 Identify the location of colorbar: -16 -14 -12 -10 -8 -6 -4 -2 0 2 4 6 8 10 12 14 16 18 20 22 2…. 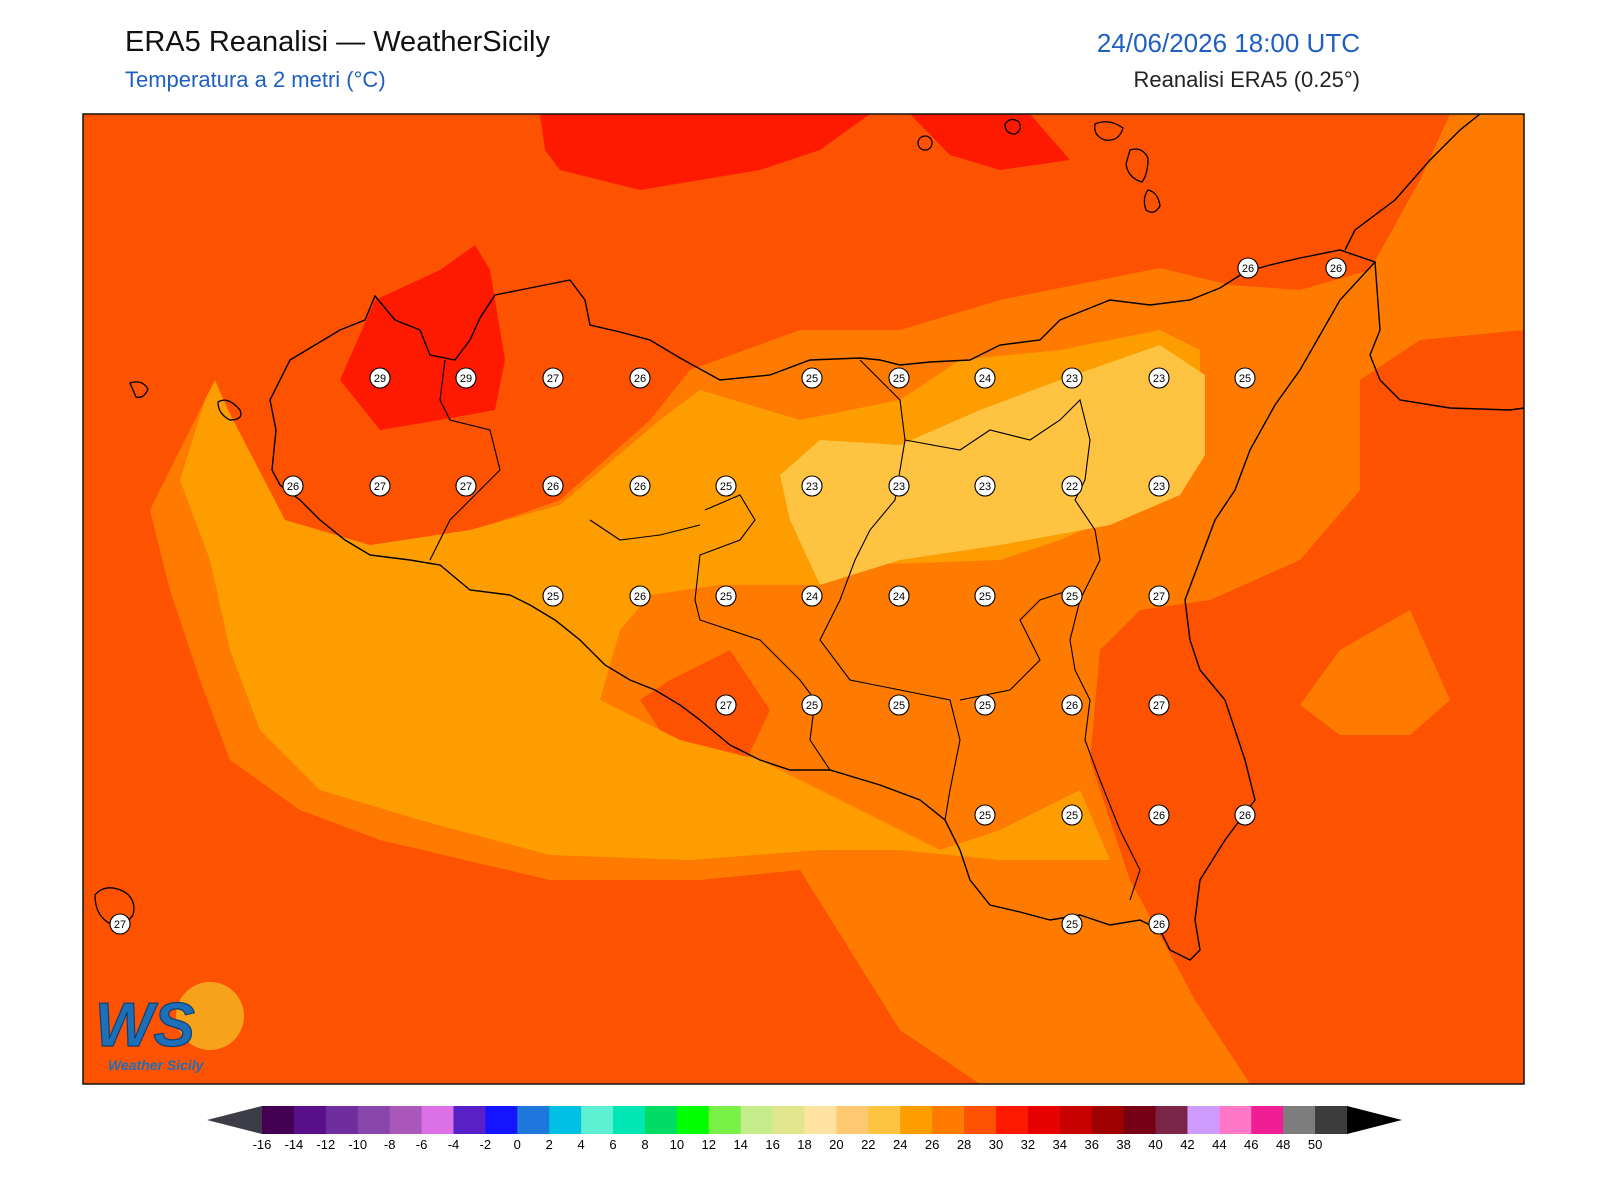
(804, 1129).